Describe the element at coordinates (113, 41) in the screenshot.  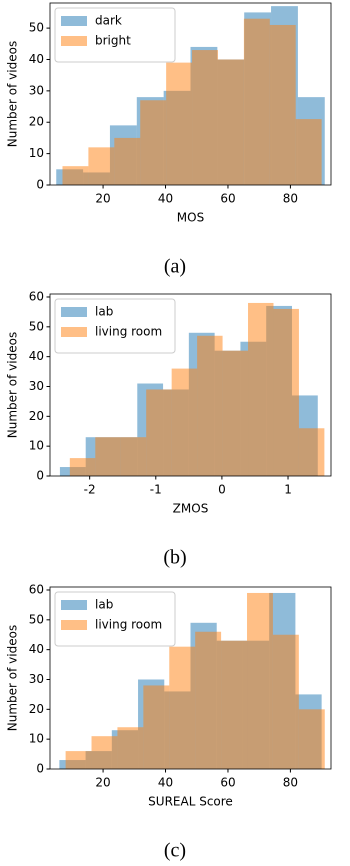
I see `legend-label: bright` at that location.